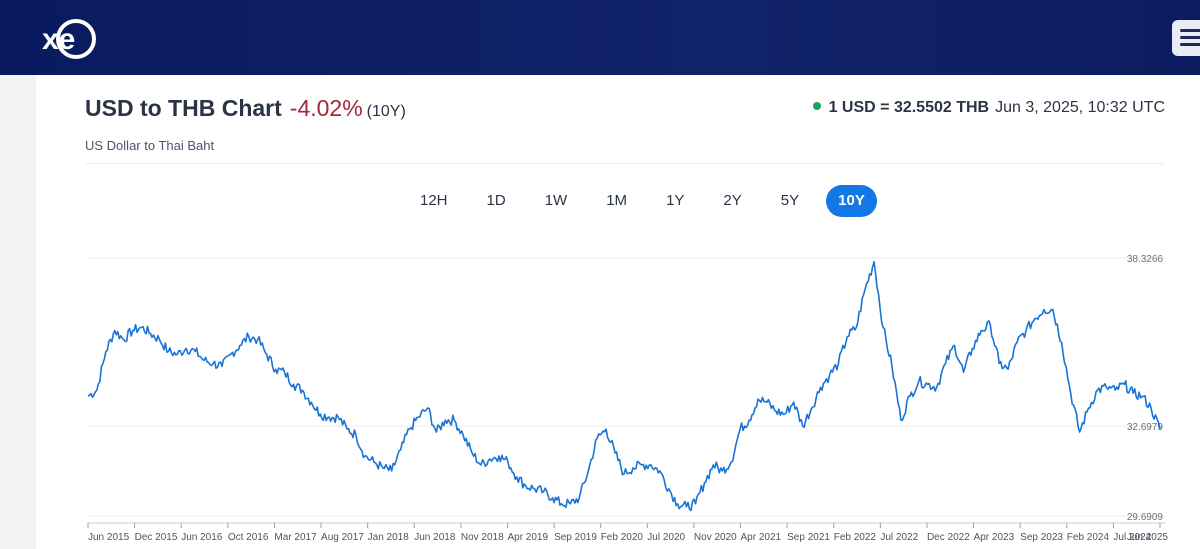 The height and width of the screenshot is (549, 1200). I want to click on x-tick-label: Jul 2024, so click(1132, 537).